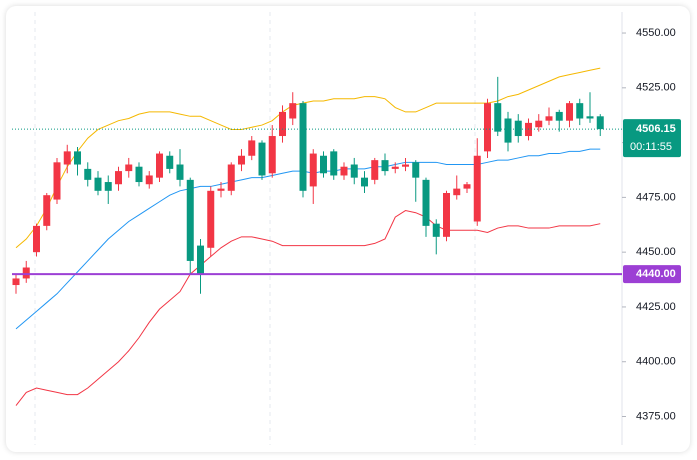  I want to click on level-box, so click(652, 274).